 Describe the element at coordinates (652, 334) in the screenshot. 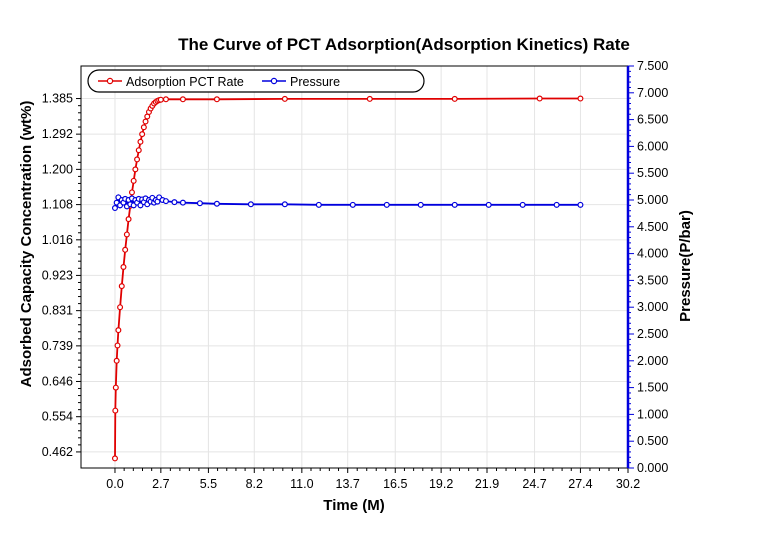

I see `y2-tick-label: 2.500` at that location.